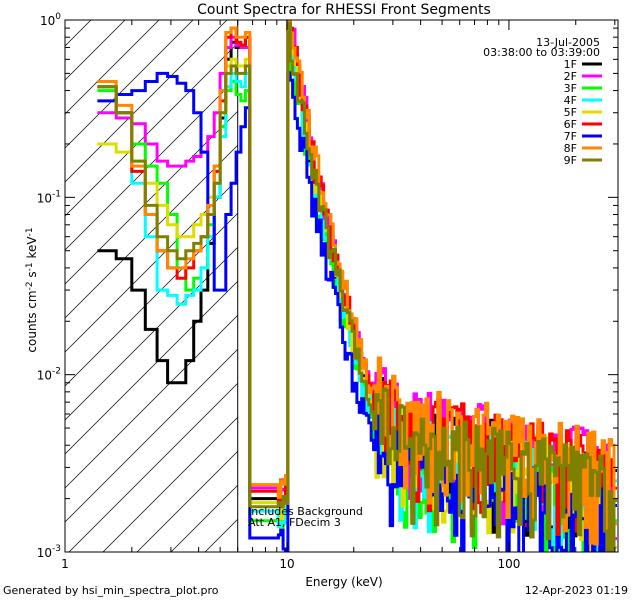 The height and width of the screenshot is (604, 640). Describe the element at coordinates (568, 42) in the screenshot. I see `legend-date: 13-Jul-2005` at that location.